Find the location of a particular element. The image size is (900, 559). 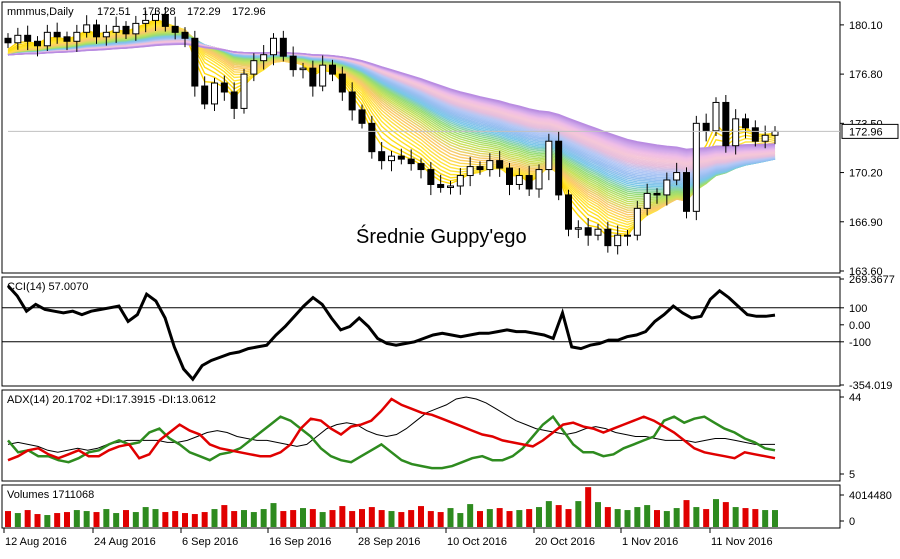

x-tick-label: 1 Nov 2016 is located at coordinates (650, 542).